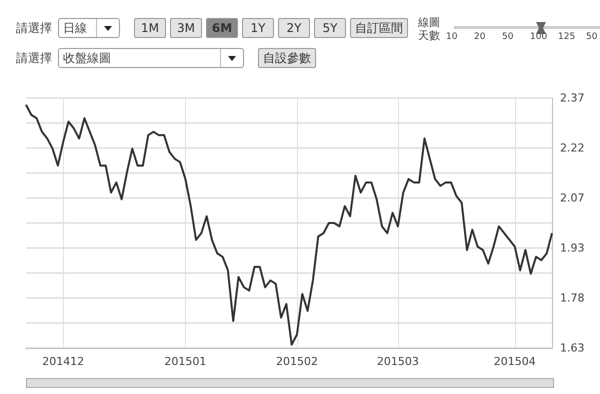  I want to click on x-tick-label: 201501, so click(185, 361).